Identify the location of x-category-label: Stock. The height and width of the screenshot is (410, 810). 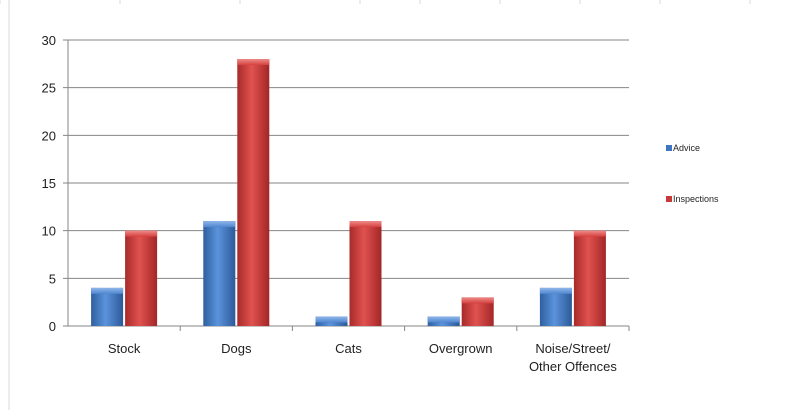
(124, 348).